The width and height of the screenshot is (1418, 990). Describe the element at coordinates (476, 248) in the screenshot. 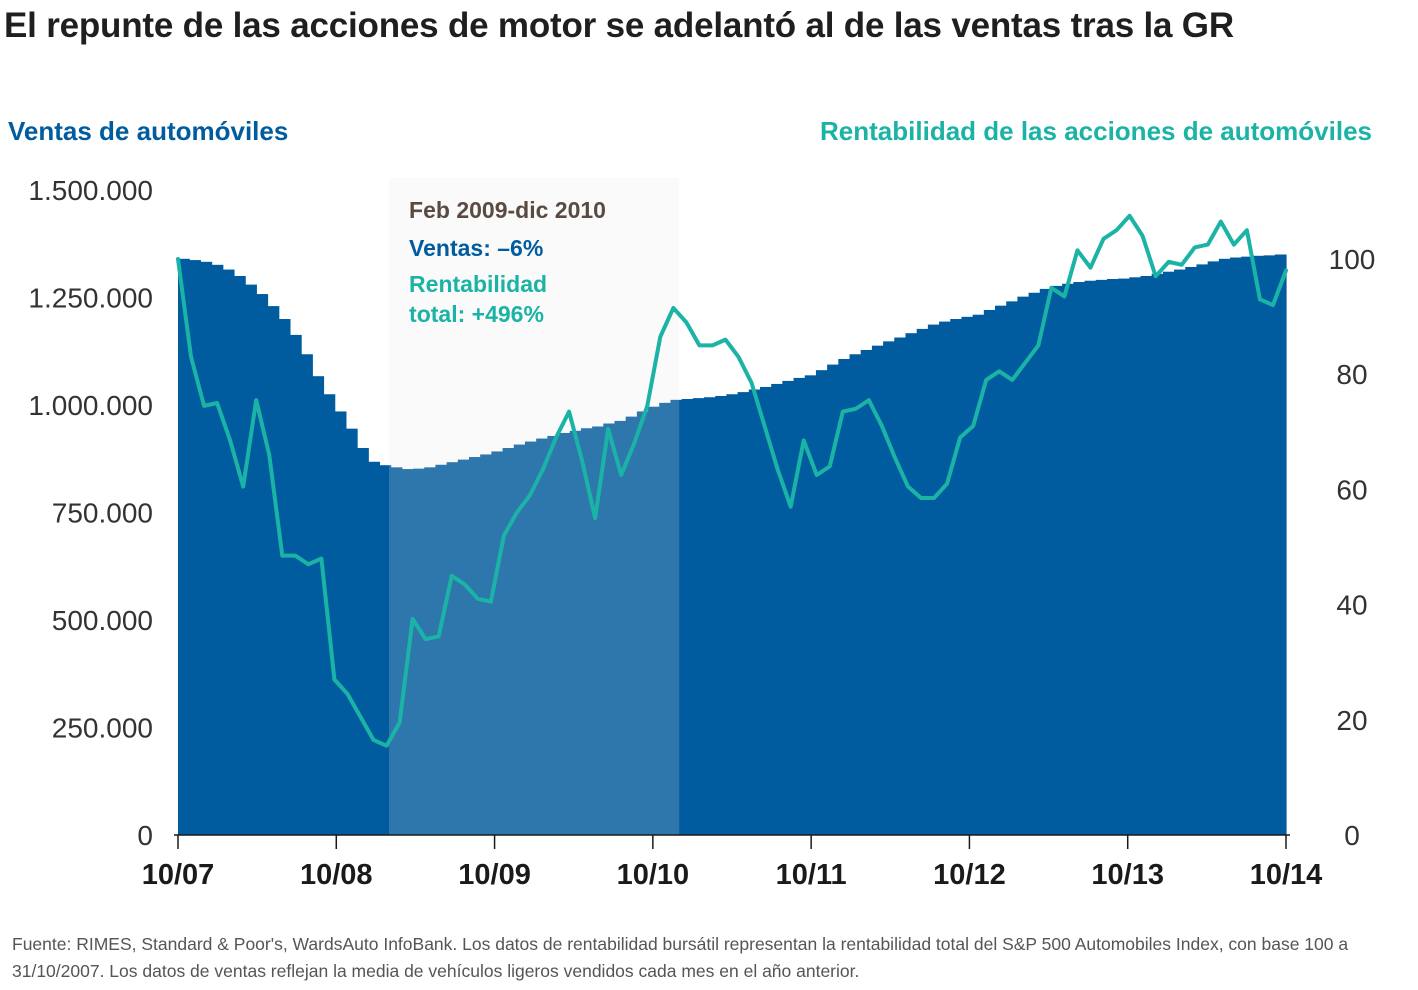

I see `annotation-sales: Ventas: –6%` at that location.